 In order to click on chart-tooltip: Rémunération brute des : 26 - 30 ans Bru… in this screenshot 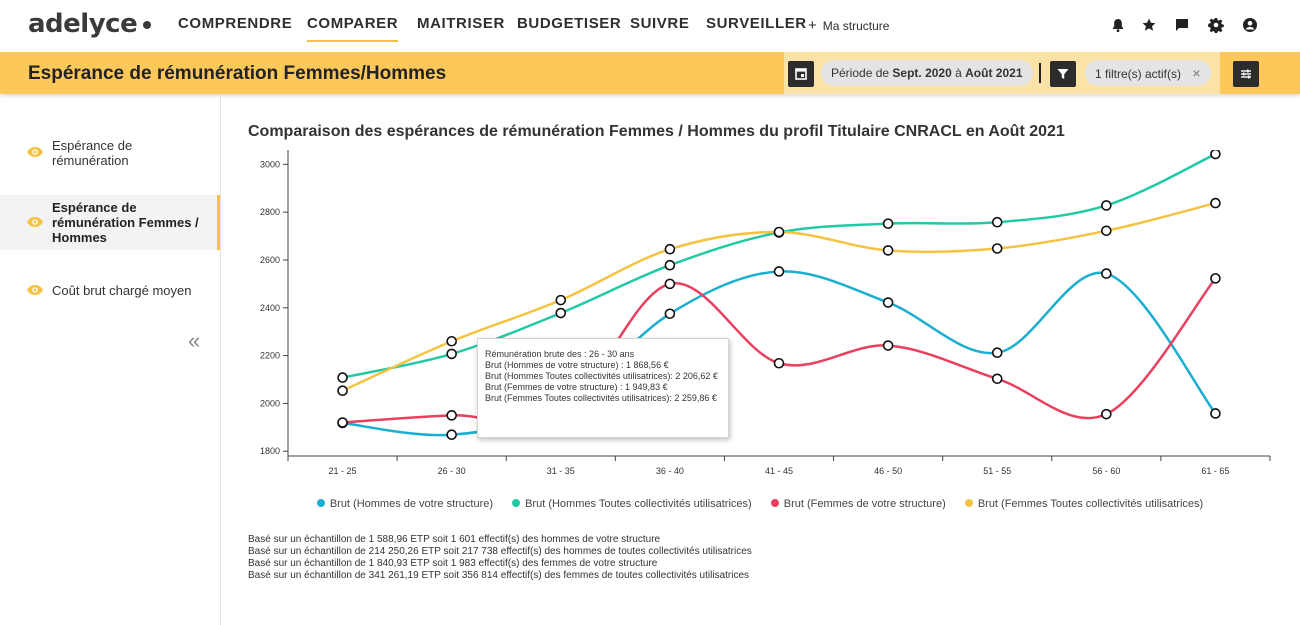, I will do `click(603, 388)`.